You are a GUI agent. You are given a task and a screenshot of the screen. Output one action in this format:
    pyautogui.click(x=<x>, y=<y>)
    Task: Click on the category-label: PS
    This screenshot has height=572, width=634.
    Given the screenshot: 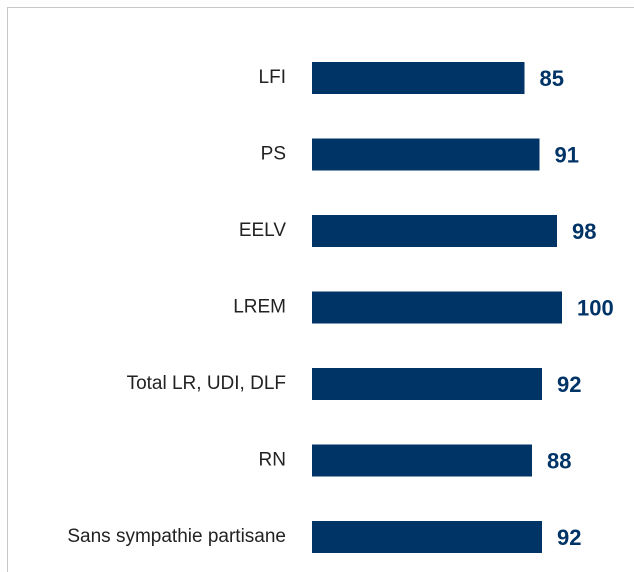 What is the action you would take?
    pyautogui.click(x=273, y=154)
    